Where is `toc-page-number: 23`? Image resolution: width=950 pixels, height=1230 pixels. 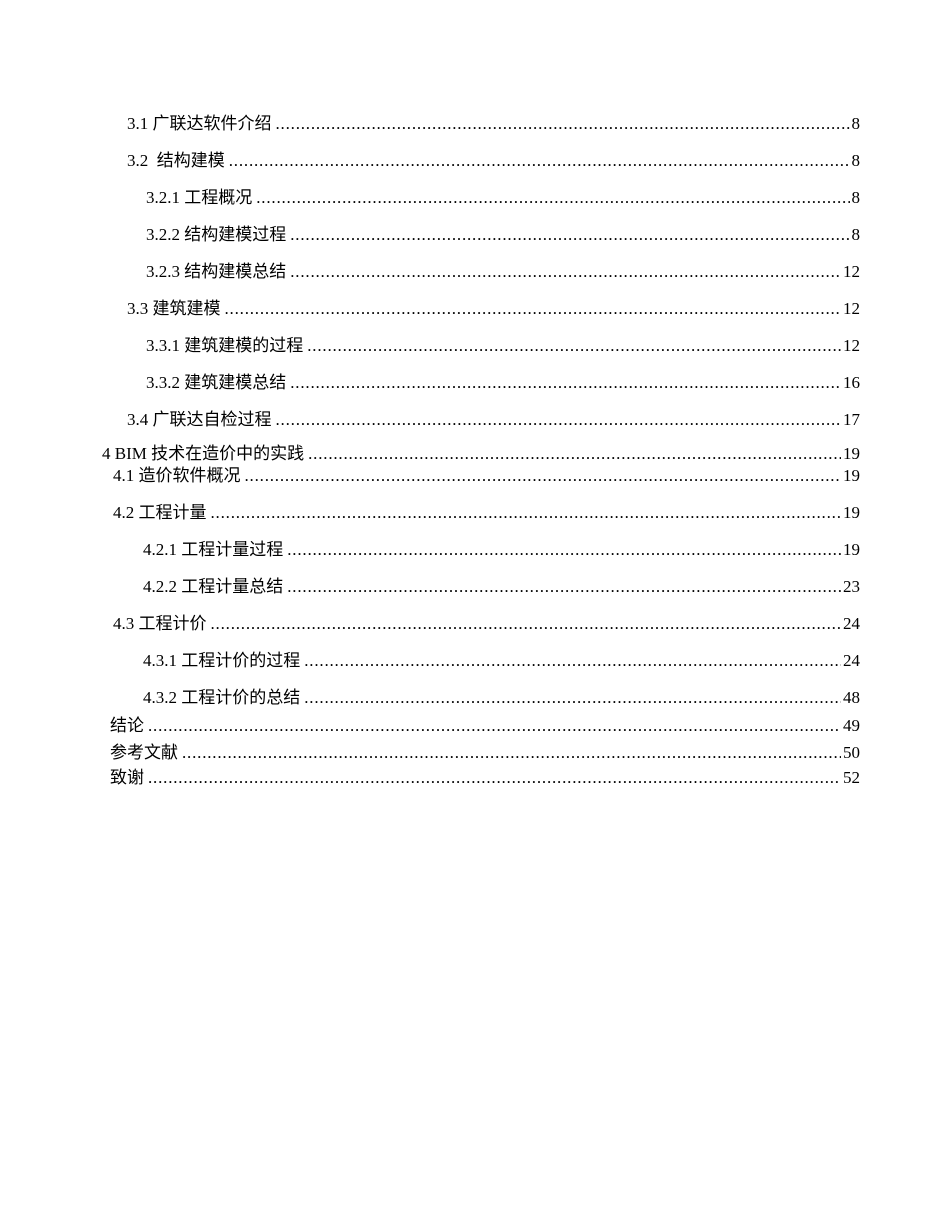 toc-page-number: 23 is located at coordinates (851, 586).